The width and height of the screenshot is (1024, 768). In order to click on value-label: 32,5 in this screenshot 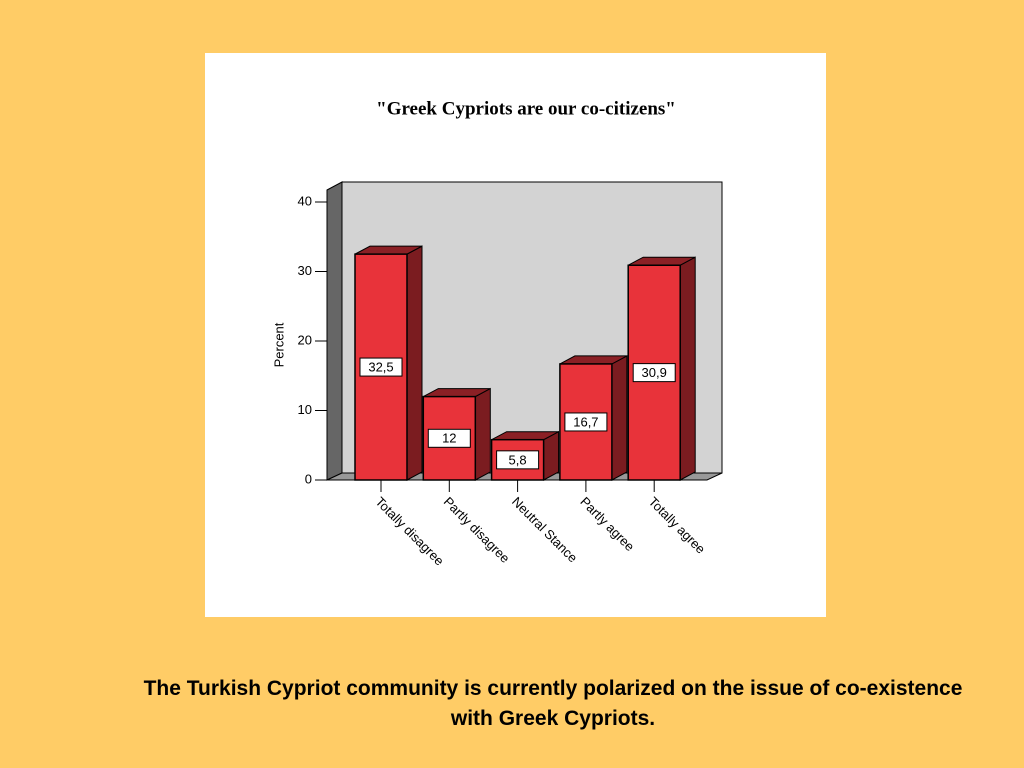, I will do `click(380, 367)`.